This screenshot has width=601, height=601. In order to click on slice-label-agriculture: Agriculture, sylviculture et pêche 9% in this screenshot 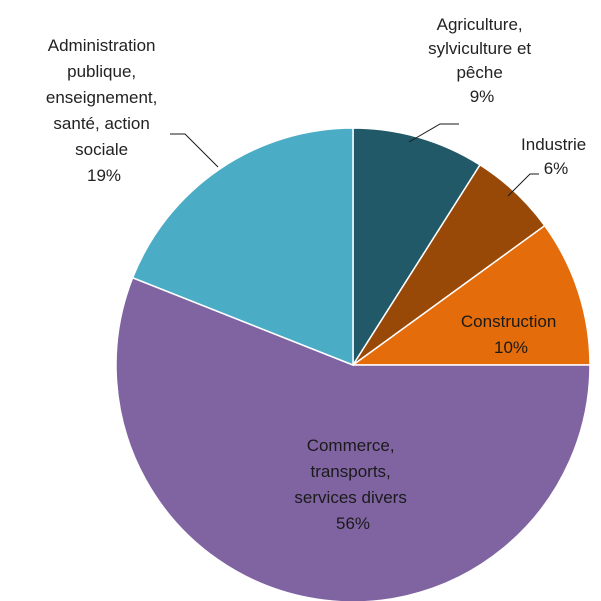, I will do `click(482, 60)`.